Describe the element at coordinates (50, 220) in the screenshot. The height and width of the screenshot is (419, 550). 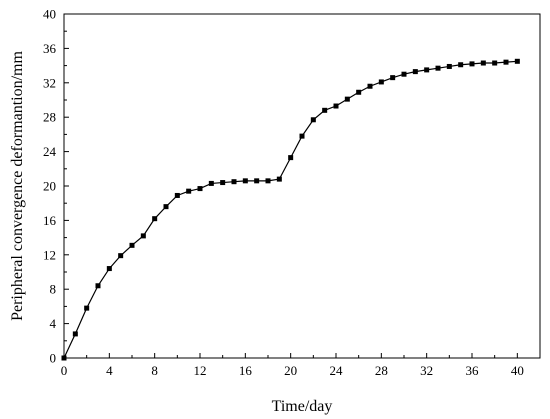
I see `y-tick-label: 16` at that location.